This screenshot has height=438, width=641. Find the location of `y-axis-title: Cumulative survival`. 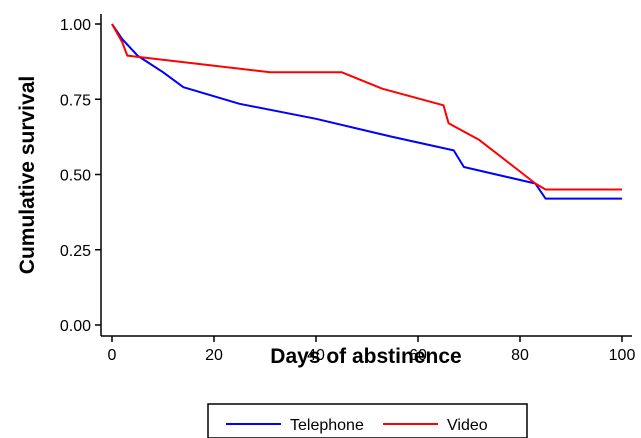

y-axis-title: Cumulative survival is located at coordinates (27, 175).